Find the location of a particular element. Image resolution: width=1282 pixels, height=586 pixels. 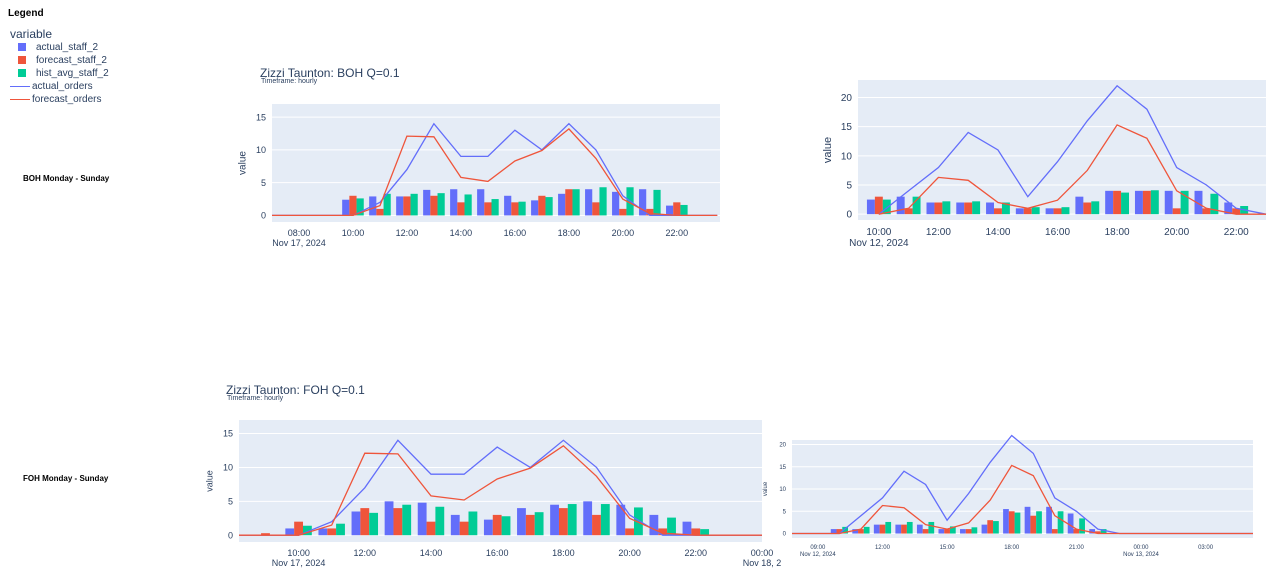

x-tick-label: 03:00 is located at coordinates (1206, 548).